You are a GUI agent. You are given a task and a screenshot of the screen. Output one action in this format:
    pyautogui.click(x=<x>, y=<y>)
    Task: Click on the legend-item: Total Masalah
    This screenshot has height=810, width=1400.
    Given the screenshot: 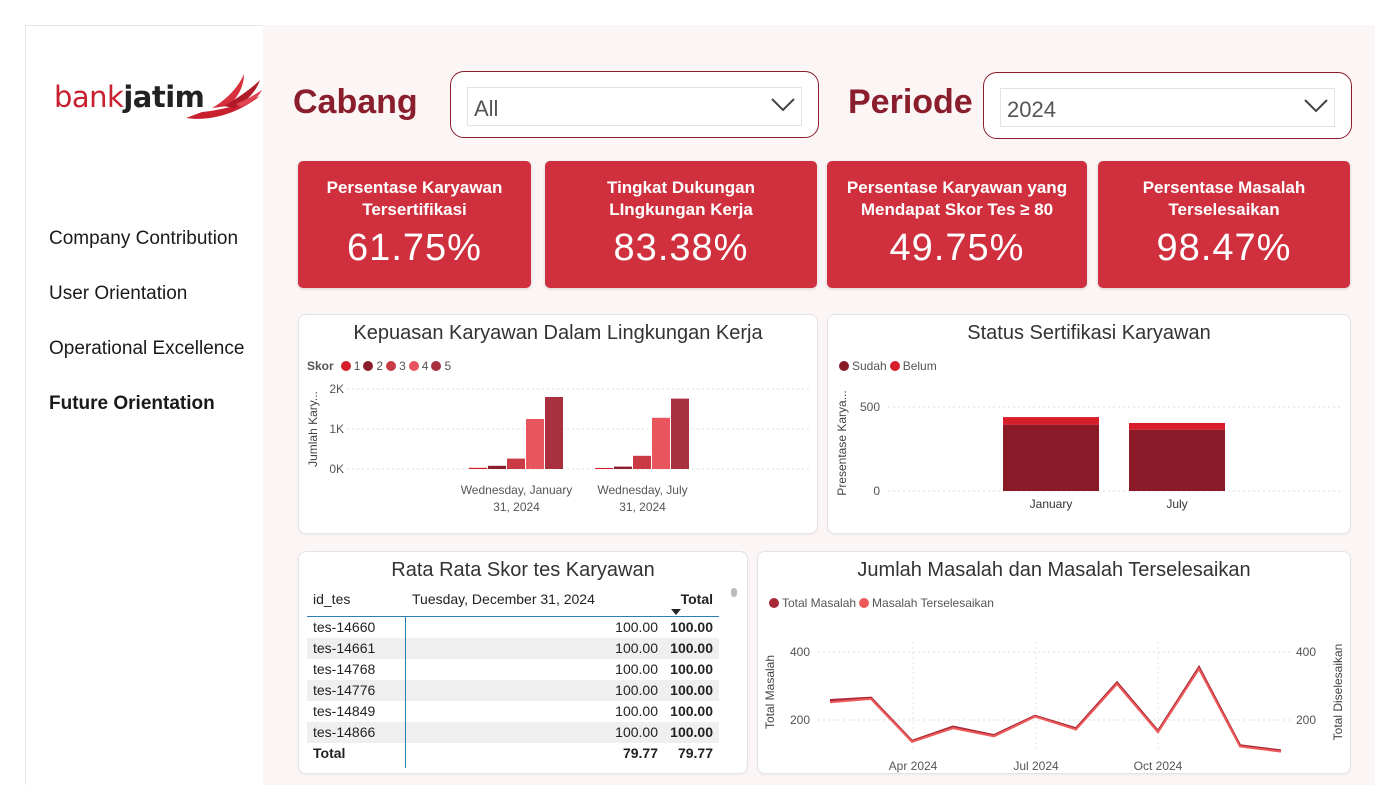 What is the action you would take?
    pyautogui.click(x=819, y=603)
    